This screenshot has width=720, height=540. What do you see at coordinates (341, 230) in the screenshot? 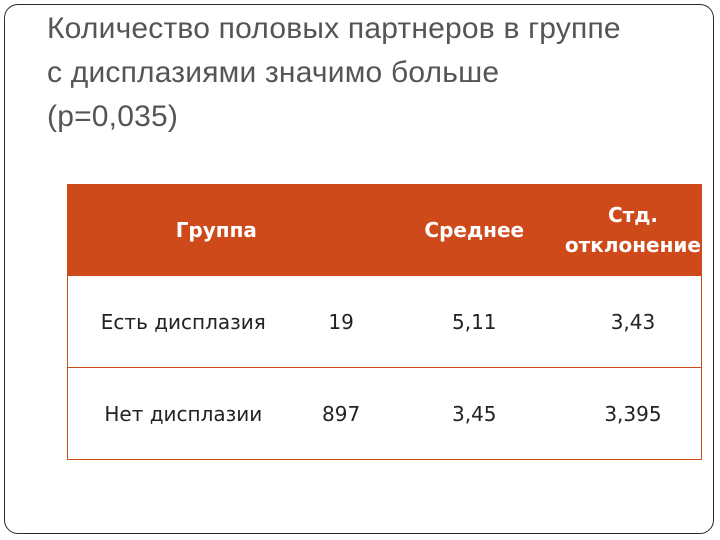
I see `header-count` at bounding box center [341, 230].